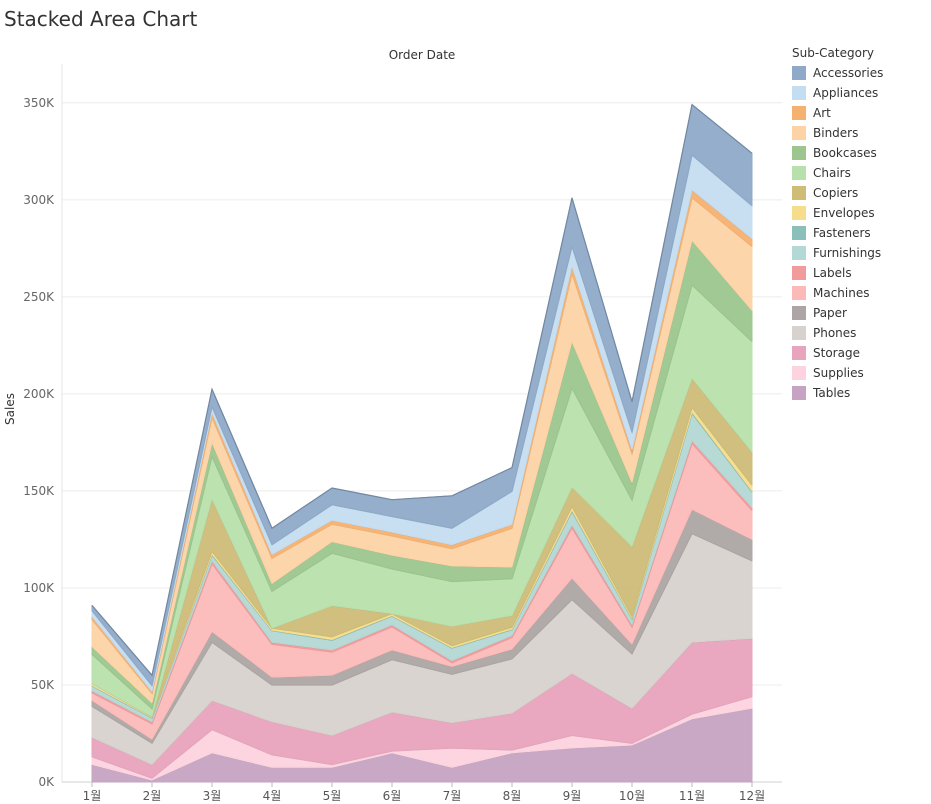 The height and width of the screenshot is (804, 931). What do you see at coordinates (39, 394) in the screenshot?
I see `y-tick-label: 200K` at bounding box center [39, 394].